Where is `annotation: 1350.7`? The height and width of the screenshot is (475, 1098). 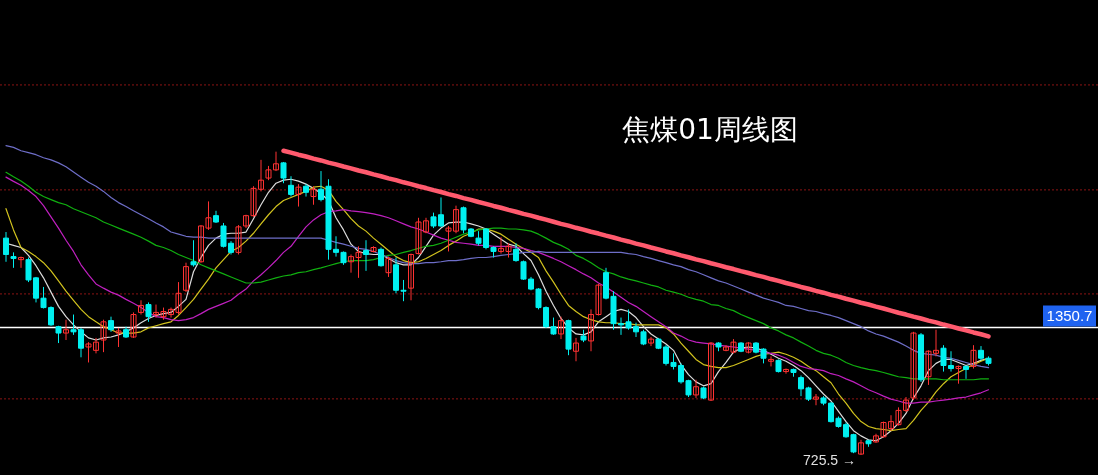
annotation: 1350.7 is located at coordinates (1069, 316).